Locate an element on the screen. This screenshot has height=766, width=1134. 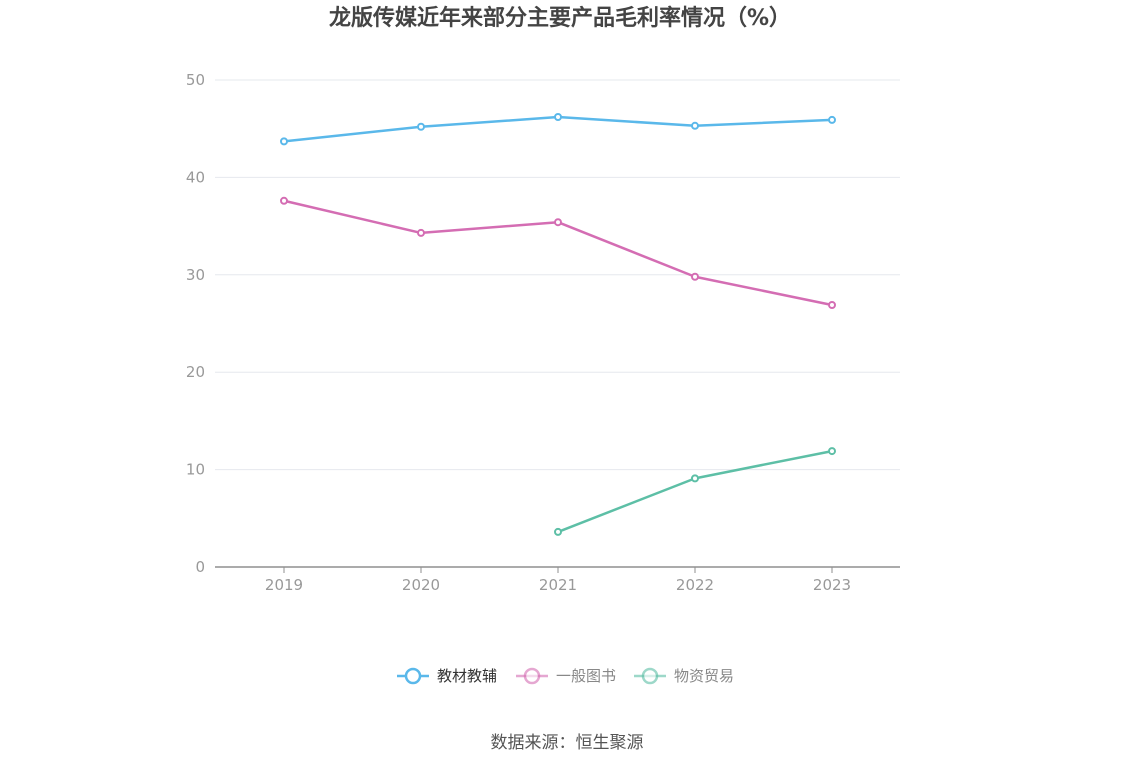
y-tick-label: 40 is located at coordinates (195, 177).